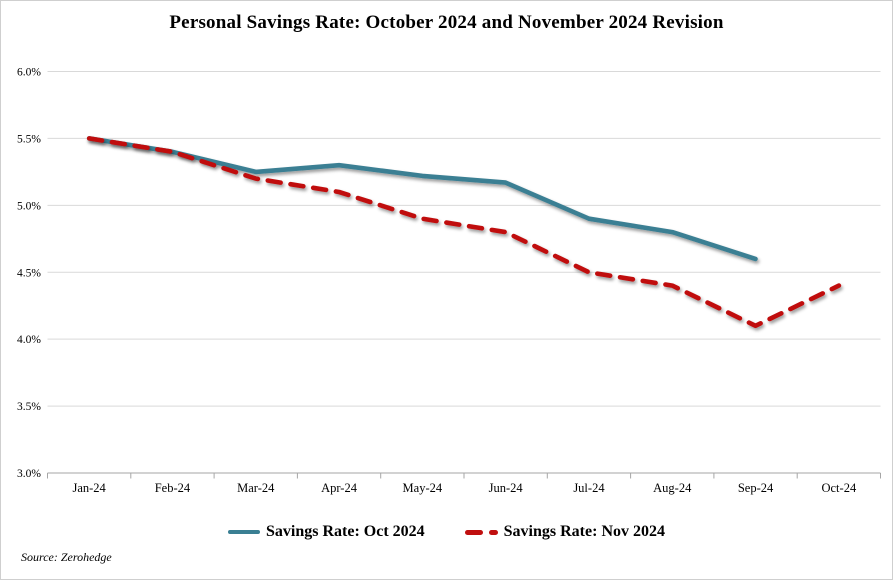 The width and height of the screenshot is (893, 580). I want to click on legend-label-nov-2024: Savings Rate: Nov 2024, so click(584, 531).